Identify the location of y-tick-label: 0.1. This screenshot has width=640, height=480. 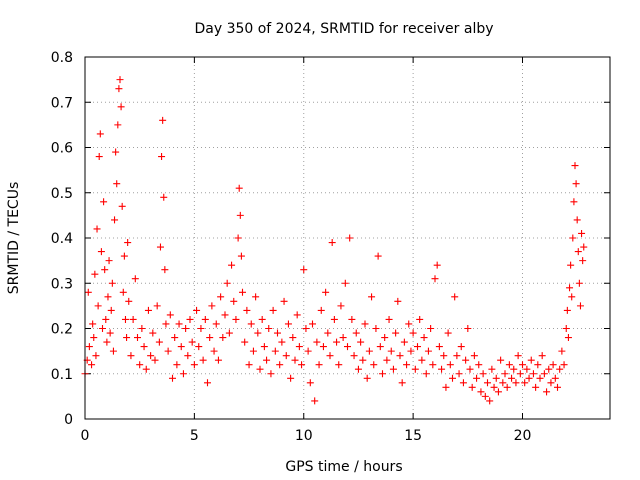
(62, 375).